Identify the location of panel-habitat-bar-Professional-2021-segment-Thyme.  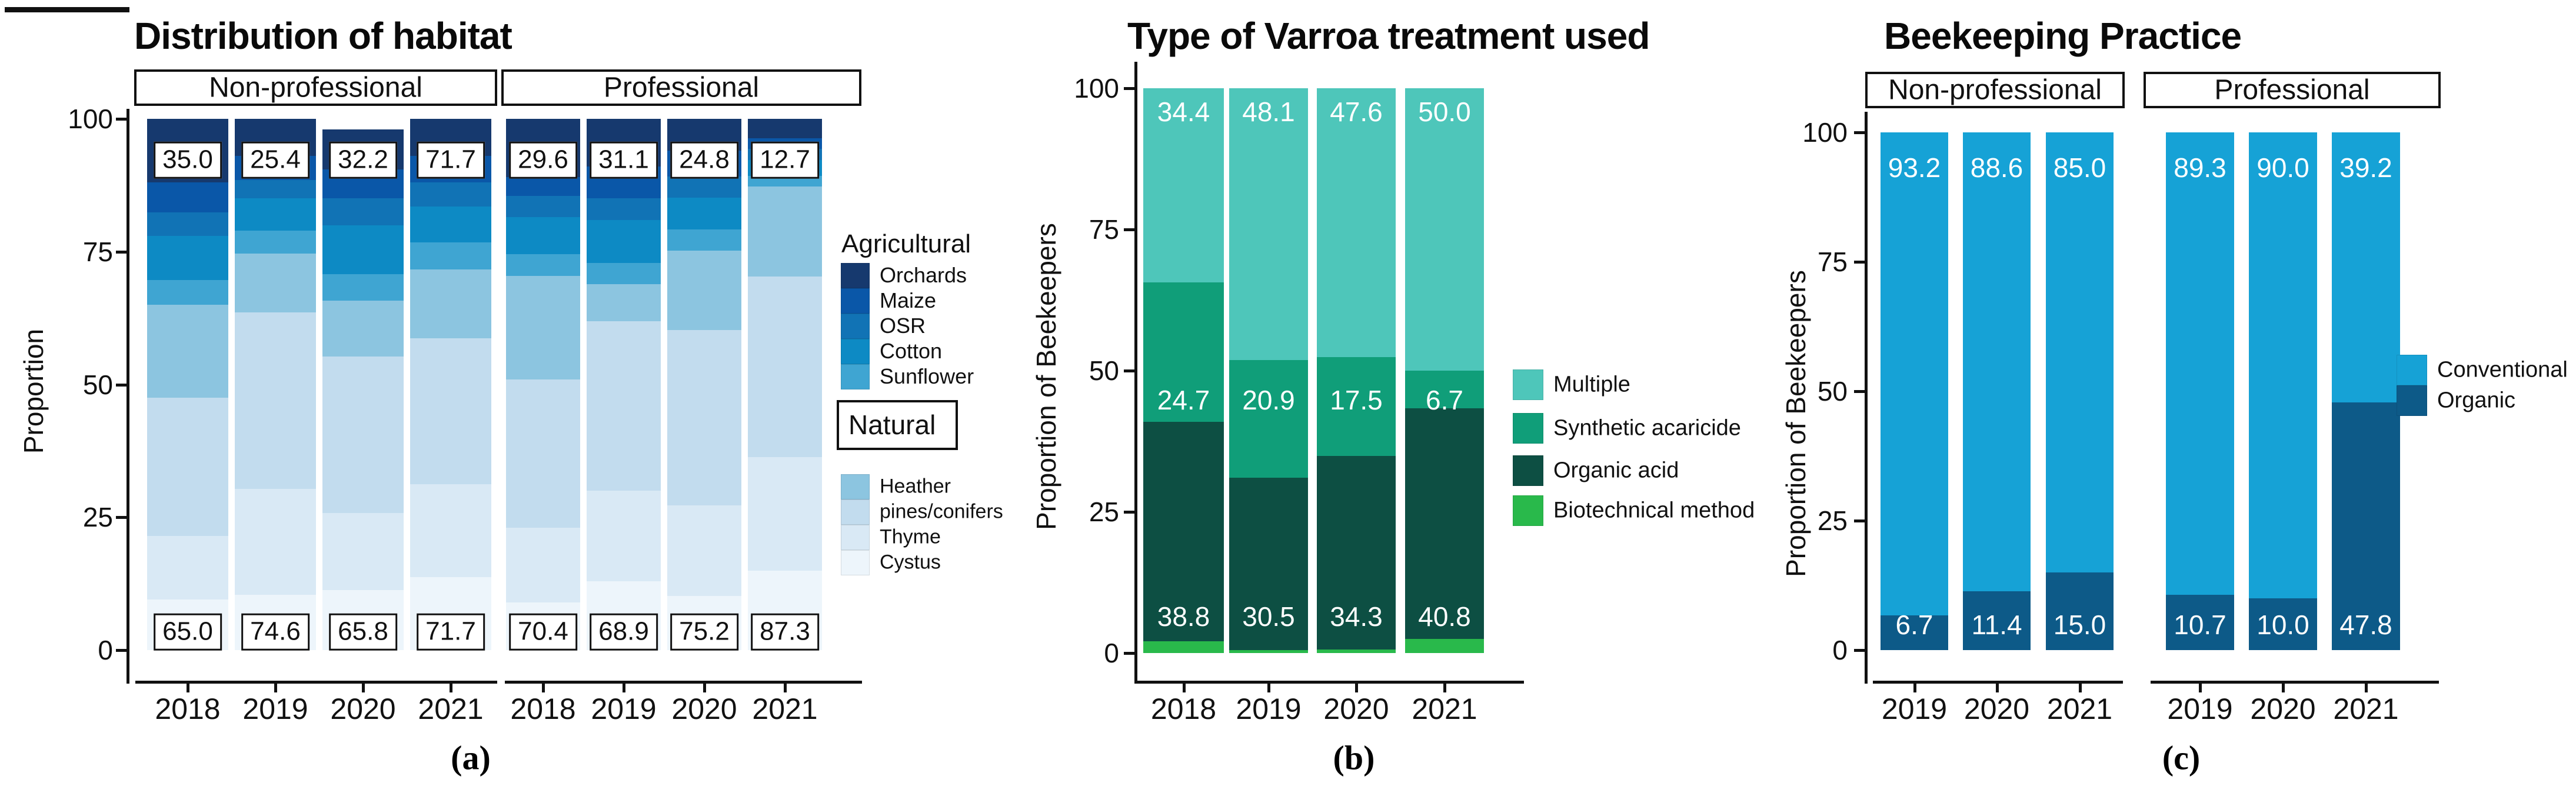
(785, 514).